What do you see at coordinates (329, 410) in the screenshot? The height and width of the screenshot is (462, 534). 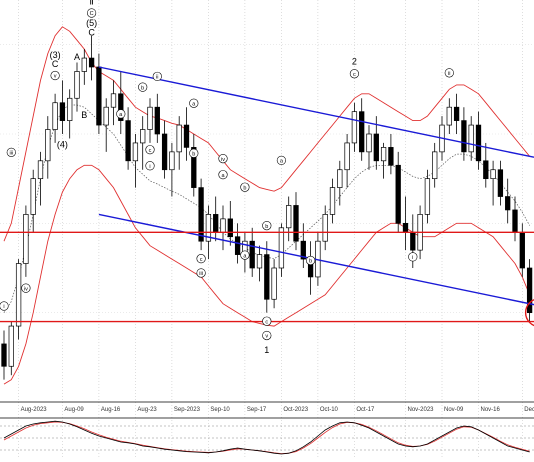 I see `x-tick-label: Oct-10` at bounding box center [329, 410].